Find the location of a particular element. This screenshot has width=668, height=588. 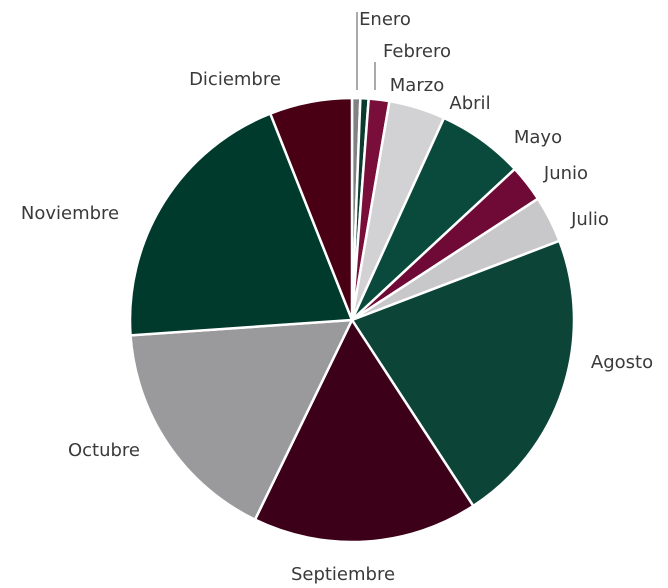

slice-label: Mayo is located at coordinates (538, 137).